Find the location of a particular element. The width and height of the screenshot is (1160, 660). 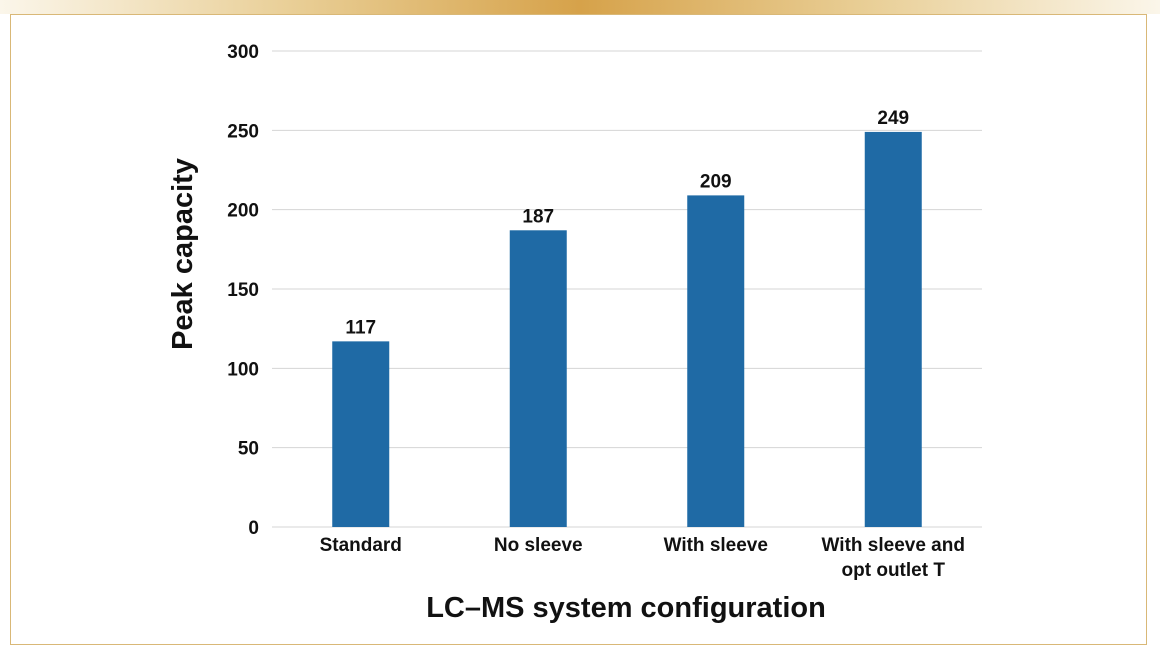

data-label: 209 is located at coordinates (716, 181).